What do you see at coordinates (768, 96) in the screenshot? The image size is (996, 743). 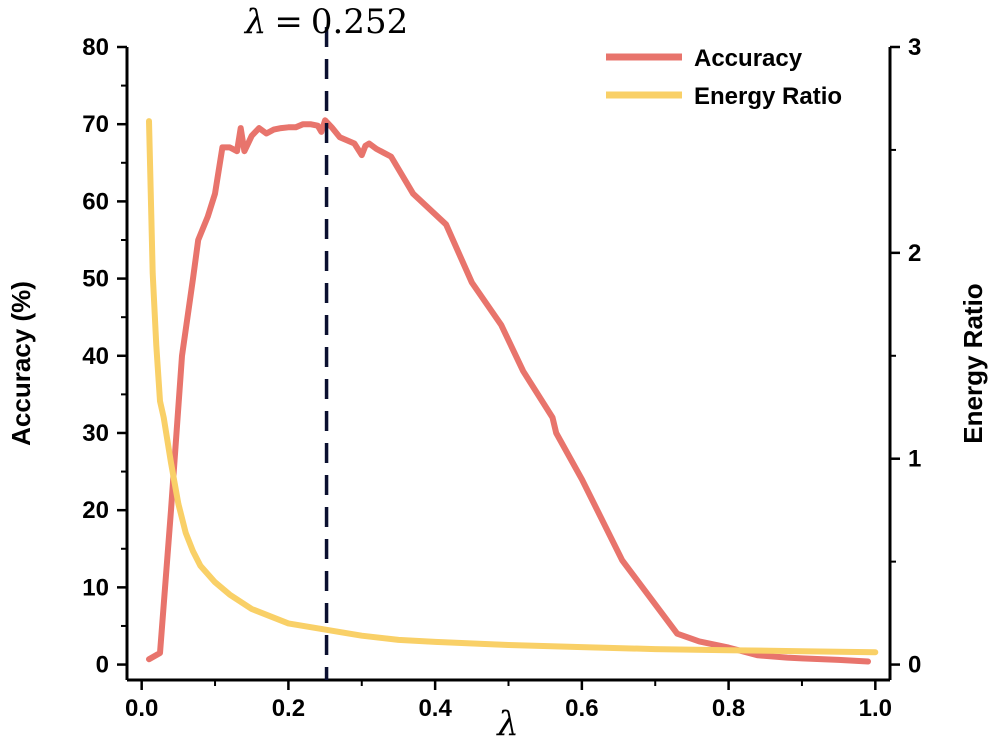 I see `legend-label: Energy Ratio` at bounding box center [768, 96].